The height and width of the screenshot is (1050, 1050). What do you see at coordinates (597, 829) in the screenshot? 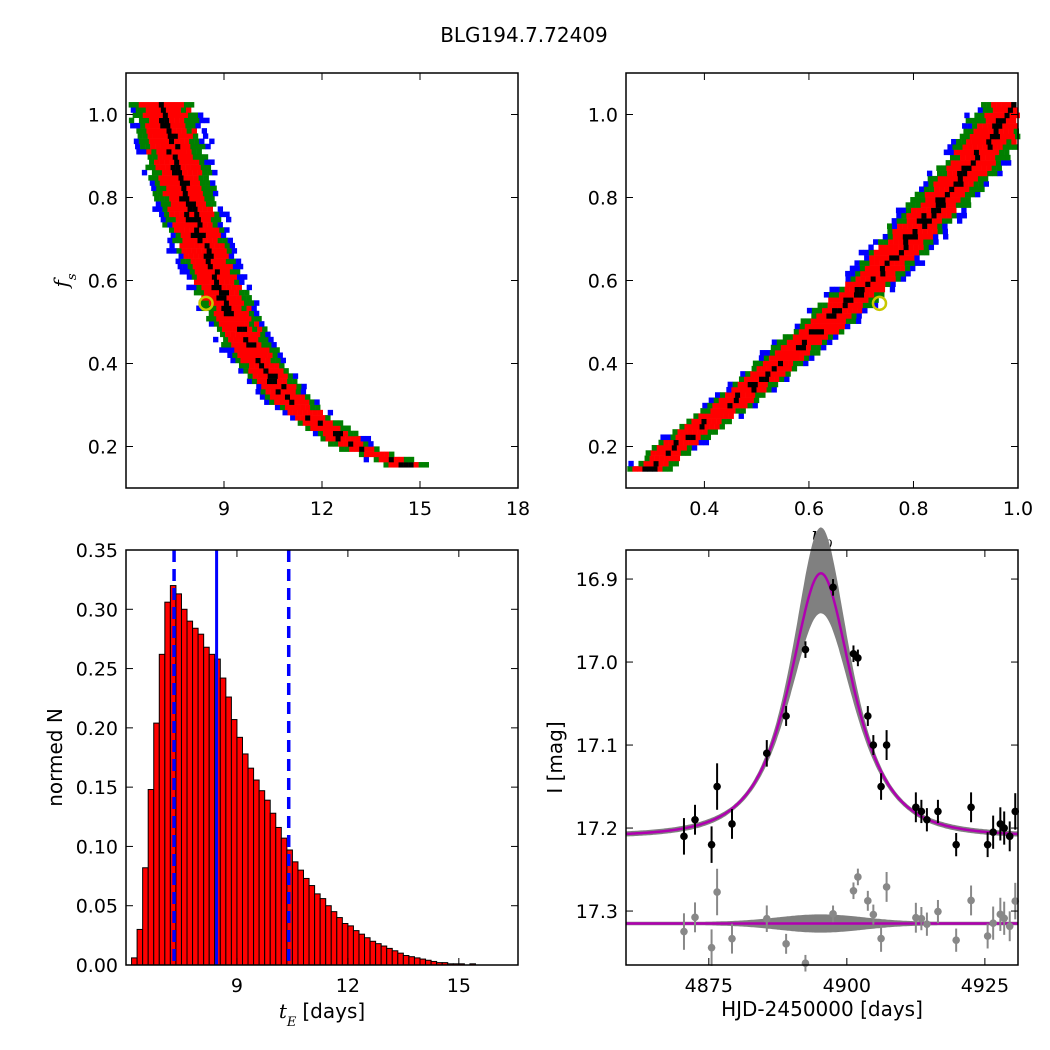
I see `lc-ytick-label: 17.2` at bounding box center [597, 829].